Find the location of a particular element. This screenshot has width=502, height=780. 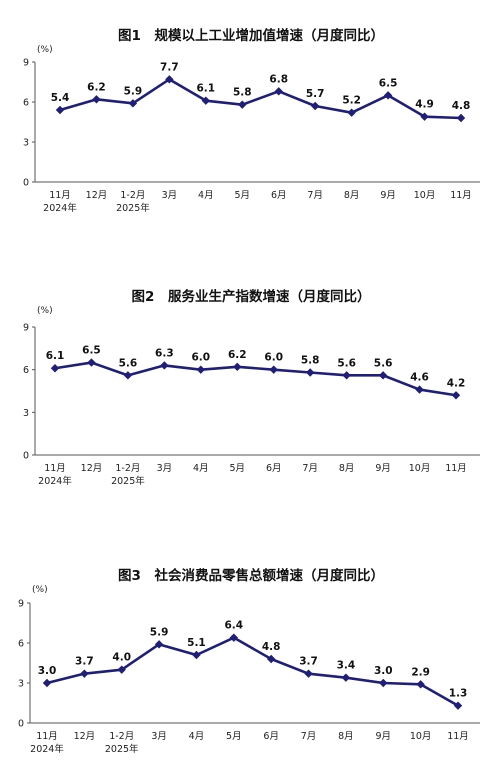

x-tick-label: 4月 is located at coordinates (206, 195).